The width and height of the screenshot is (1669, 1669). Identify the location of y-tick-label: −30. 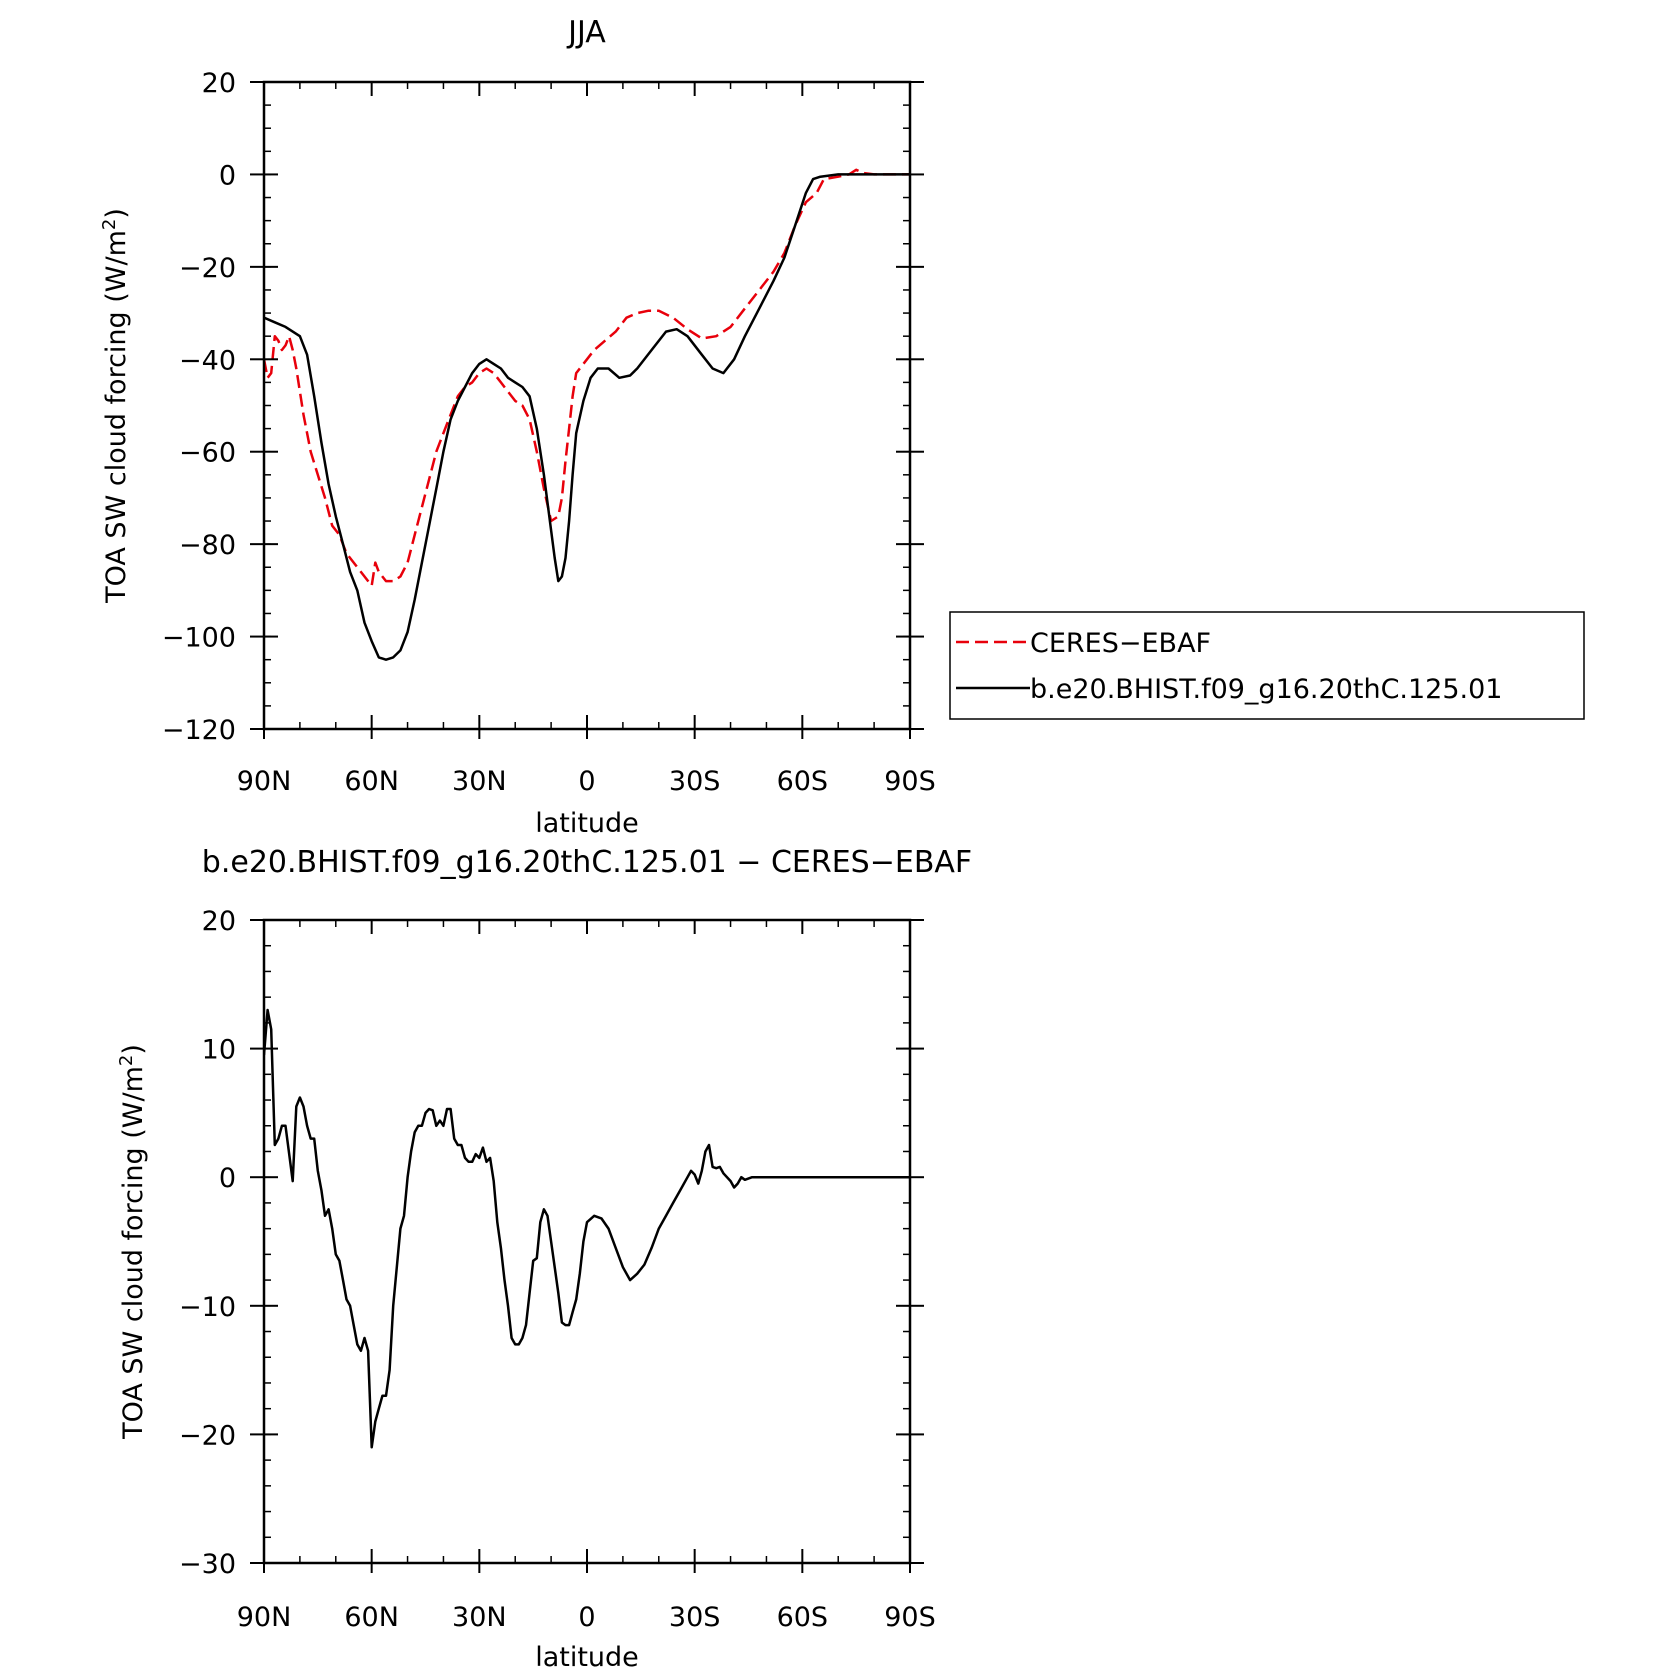
(207, 1564).